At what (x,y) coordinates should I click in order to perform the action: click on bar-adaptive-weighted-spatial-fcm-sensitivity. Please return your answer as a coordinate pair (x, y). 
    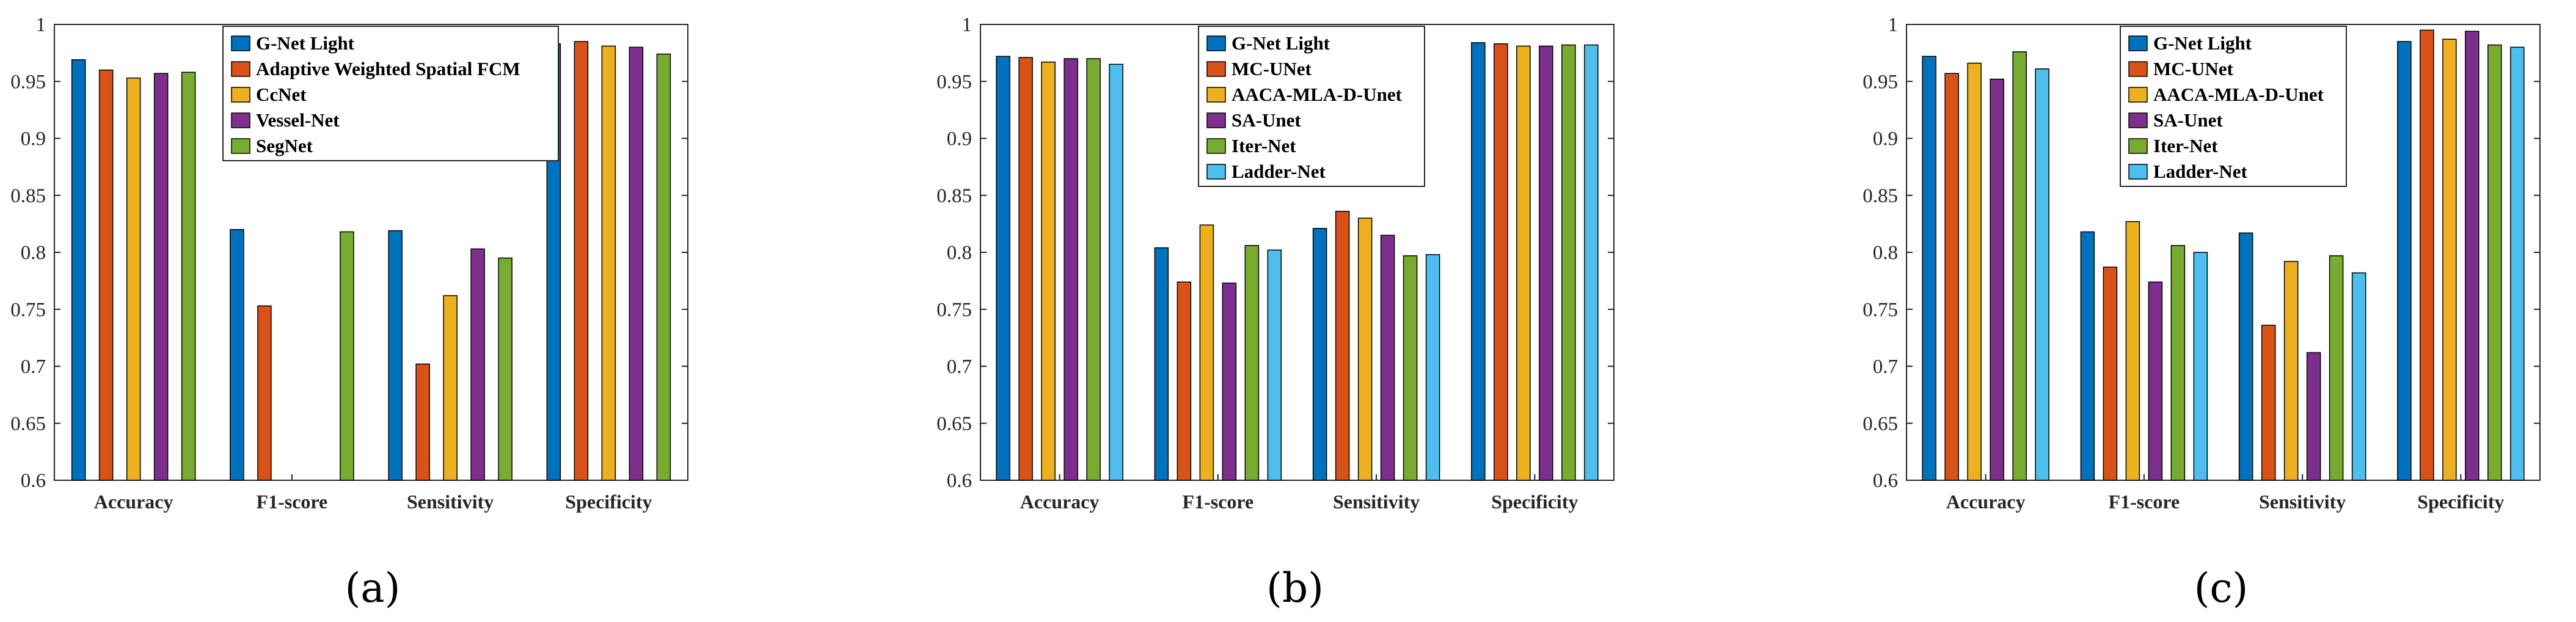
    Looking at the image, I should click on (422, 422).